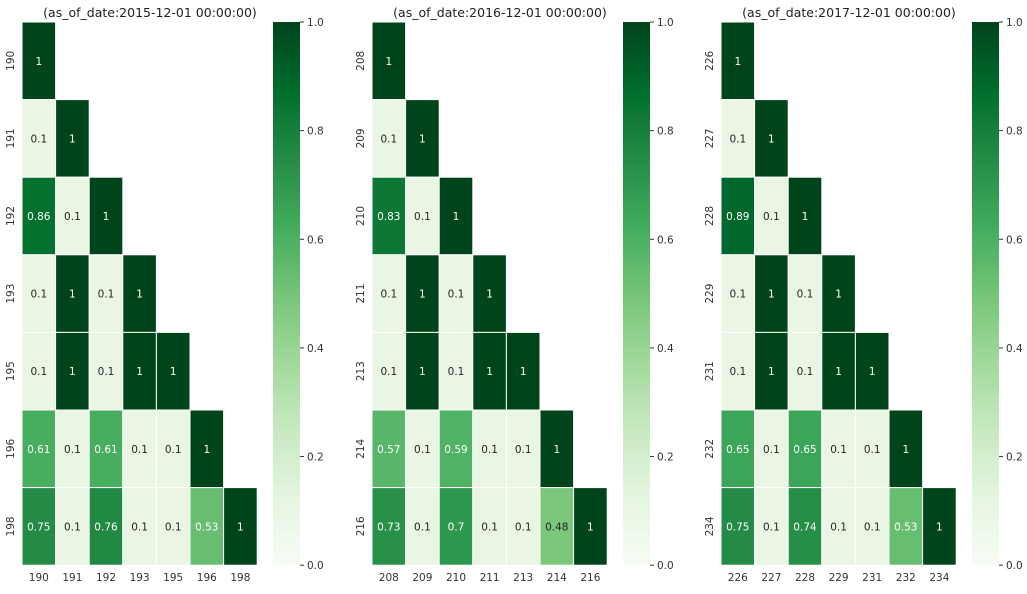  Describe the element at coordinates (11, 216) in the screenshot. I see `y-tick-label: 192` at that location.